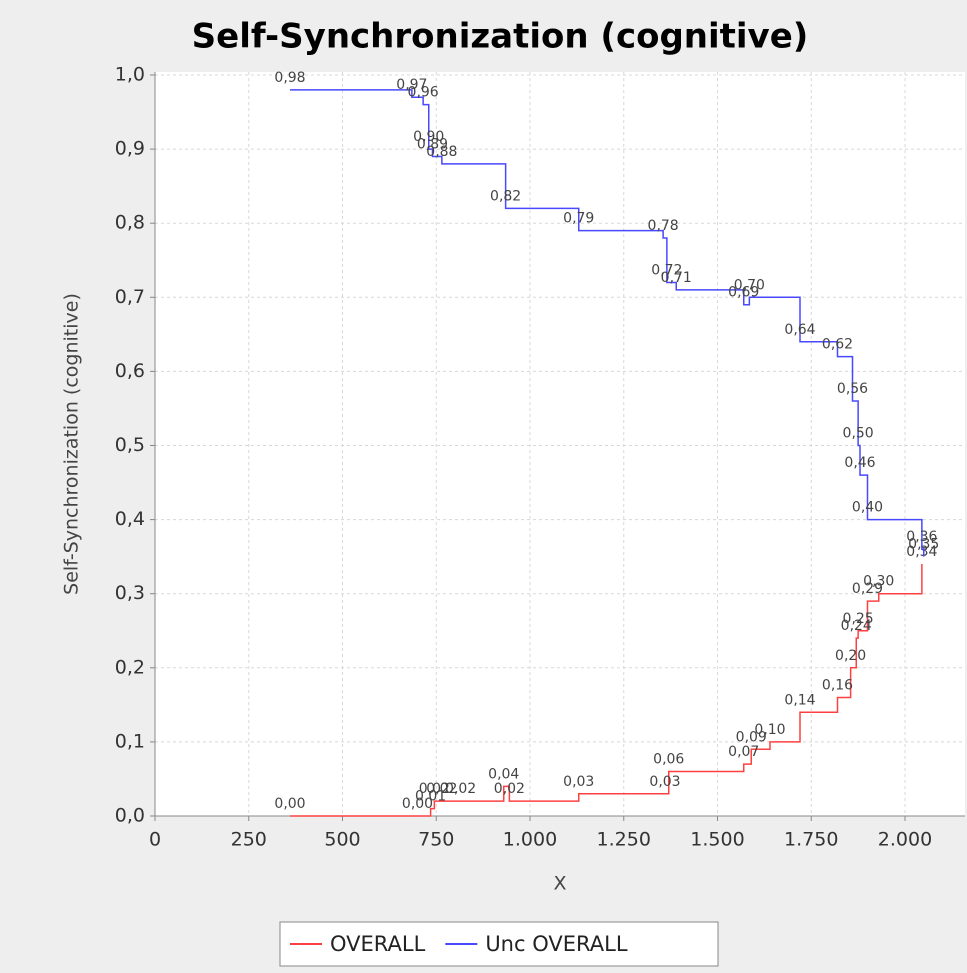  Describe the element at coordinates (530, 840) in the screenshot. I see `x-tick-label: 1.000` at that location.